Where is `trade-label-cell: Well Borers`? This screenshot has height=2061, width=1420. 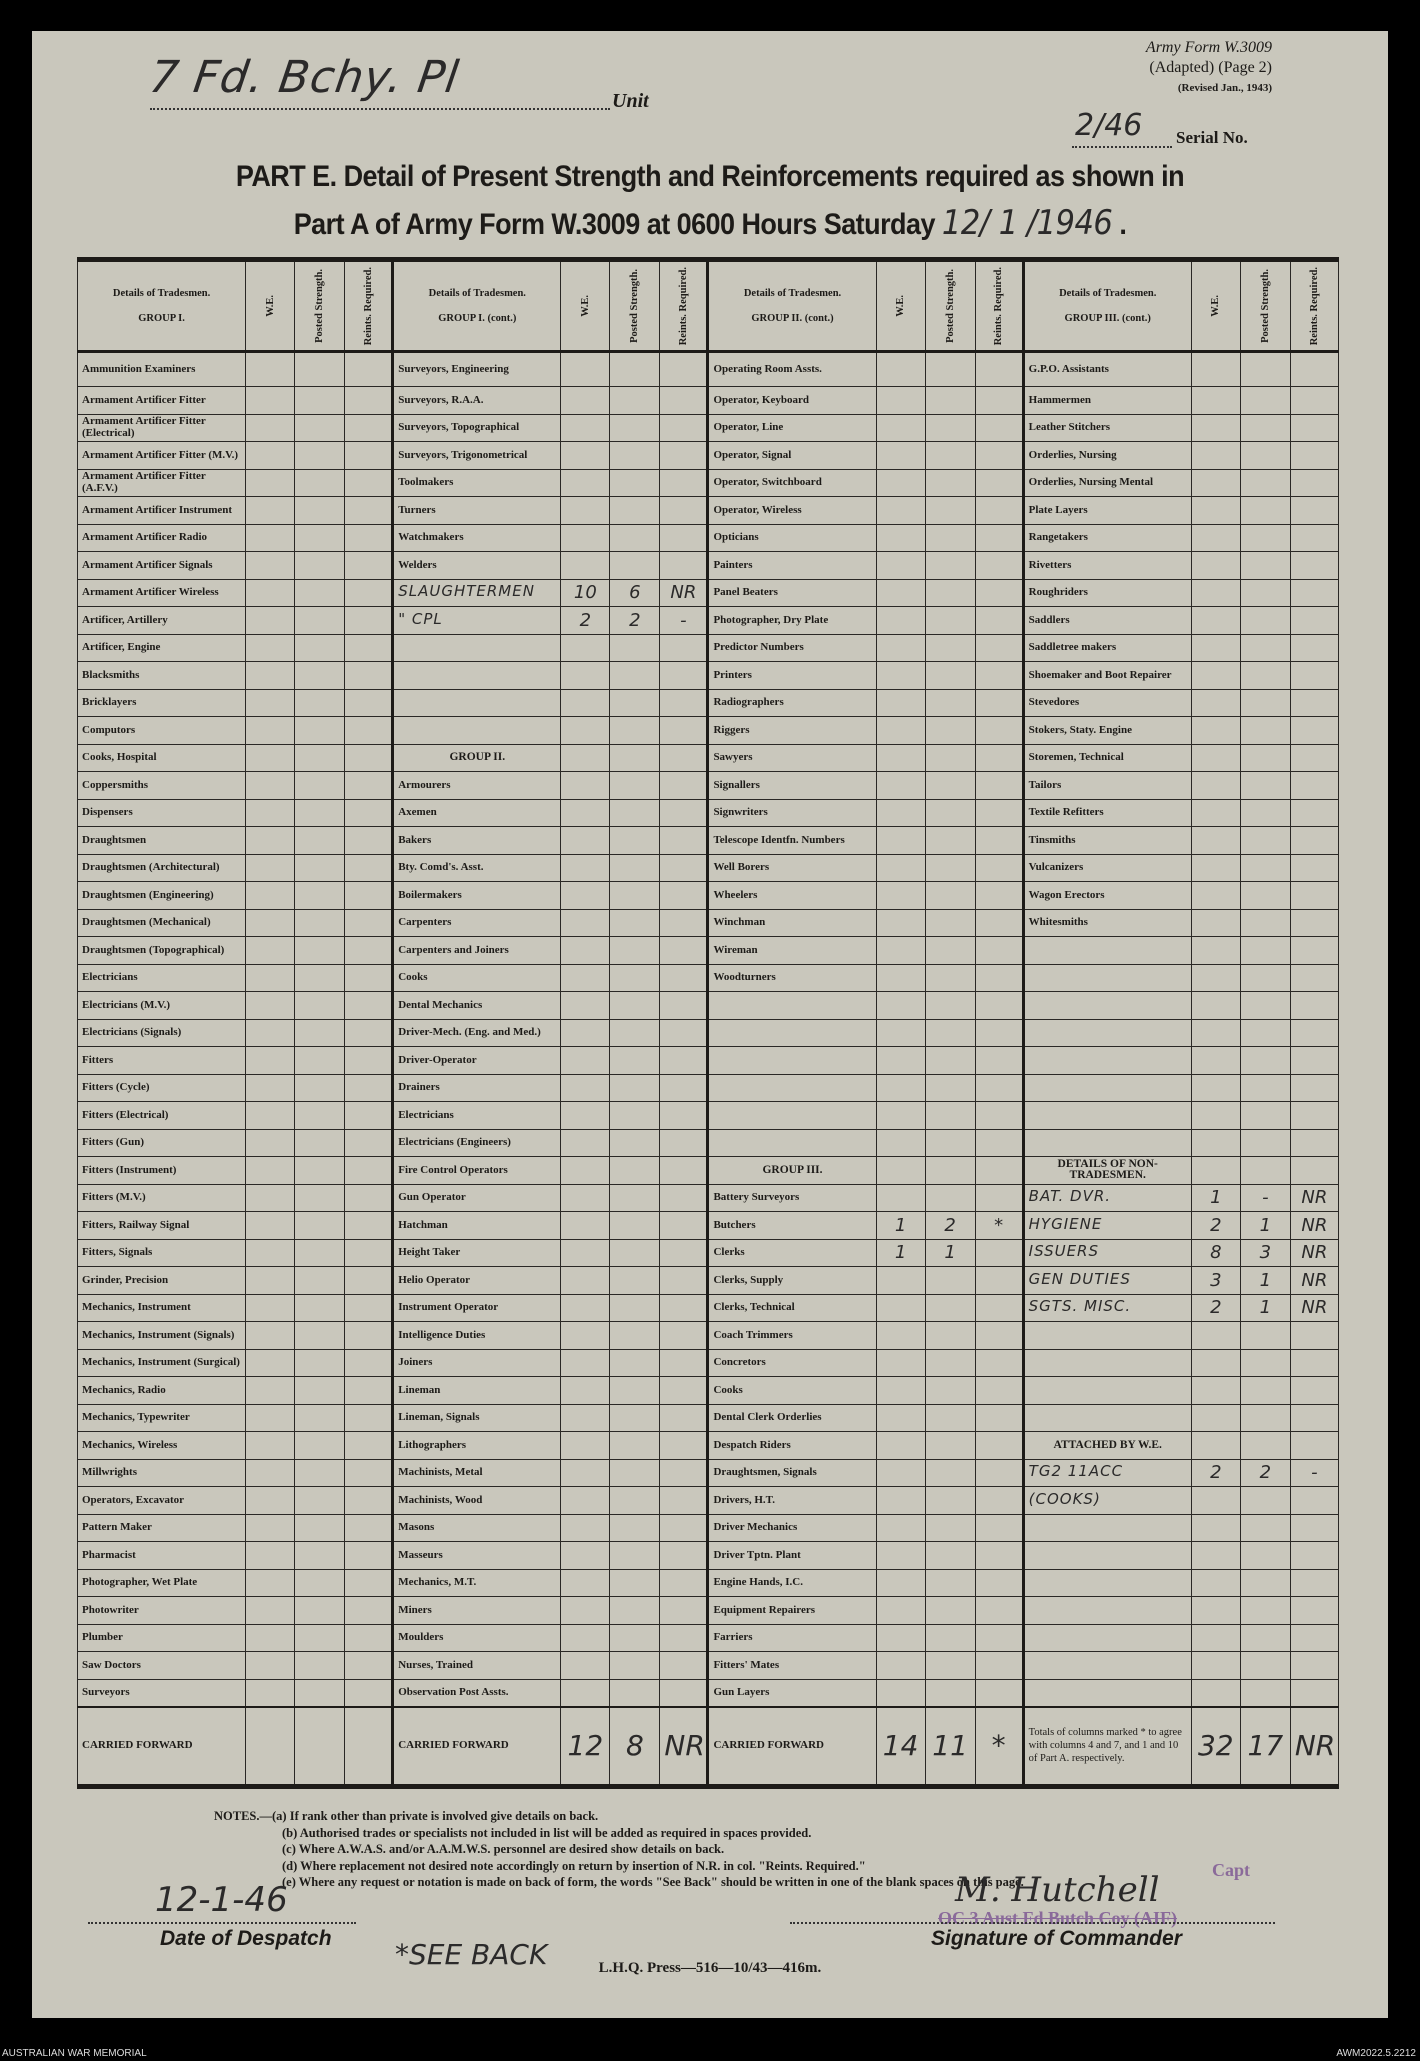 trade-label-cell: Well Borers is located at coordinates (791, 867).